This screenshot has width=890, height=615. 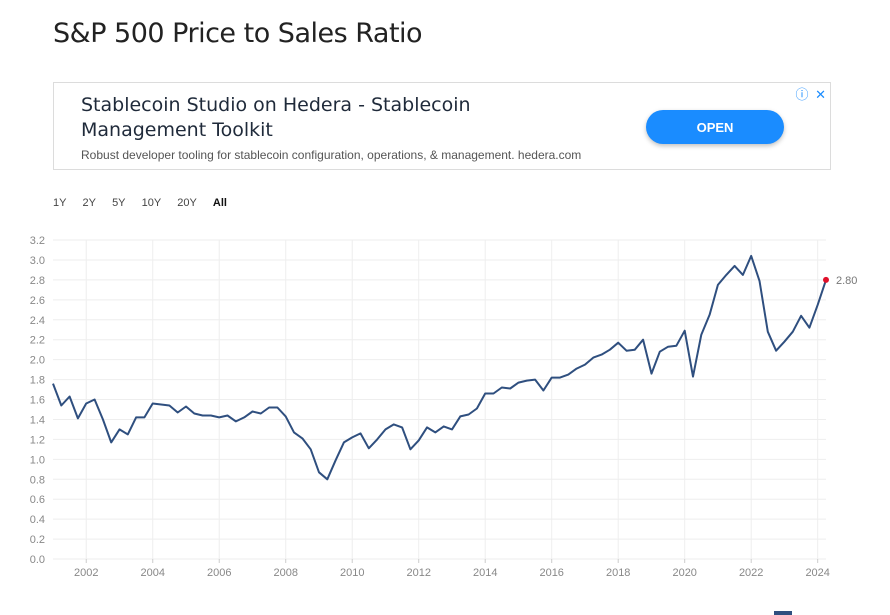 What do you see at coordinates (89, 203) in the screenshot?
I see `range-button-2y: 2Y` at bounding box center [89, 203].